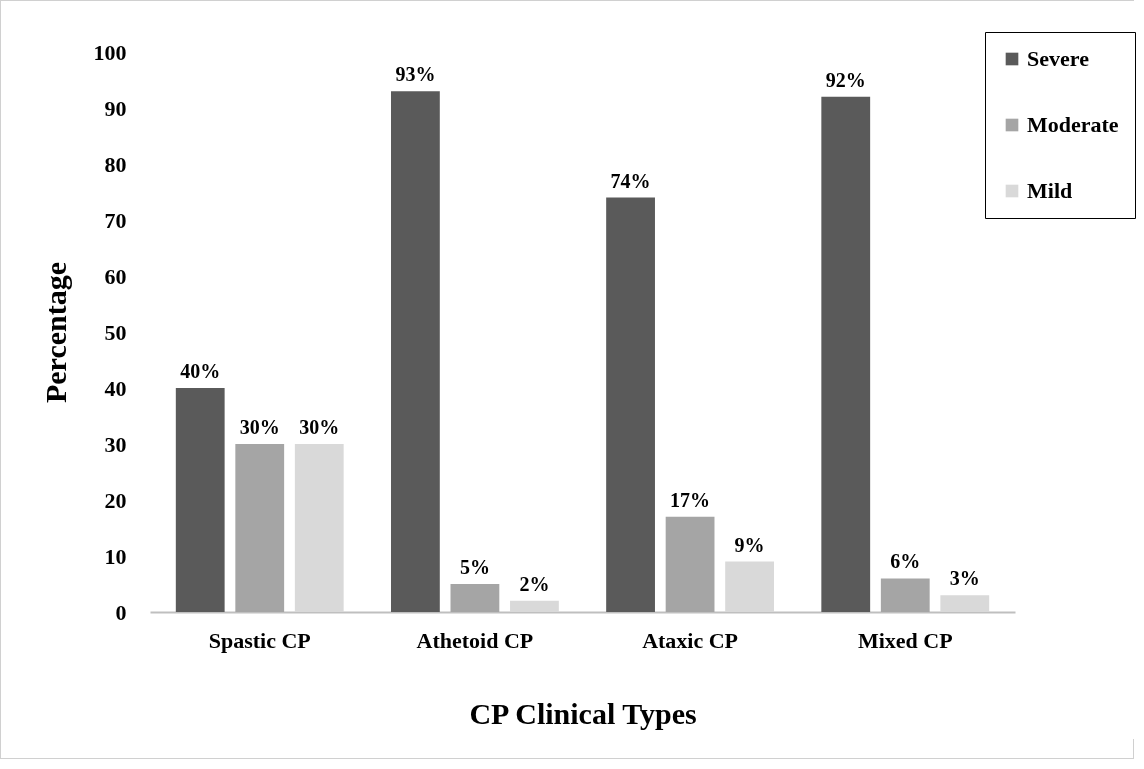  What do you see at coordinates (115, 164) in the screenshot?
I see `y-tick-label: 80` at bounding box center [115, 164].